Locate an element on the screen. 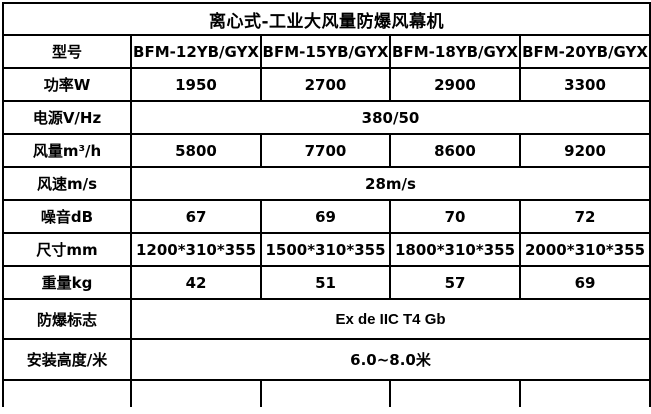 This screenshot has width=651, height=414. row-label-install-height: 安装高度/米 is located at coordinates (67, 359).